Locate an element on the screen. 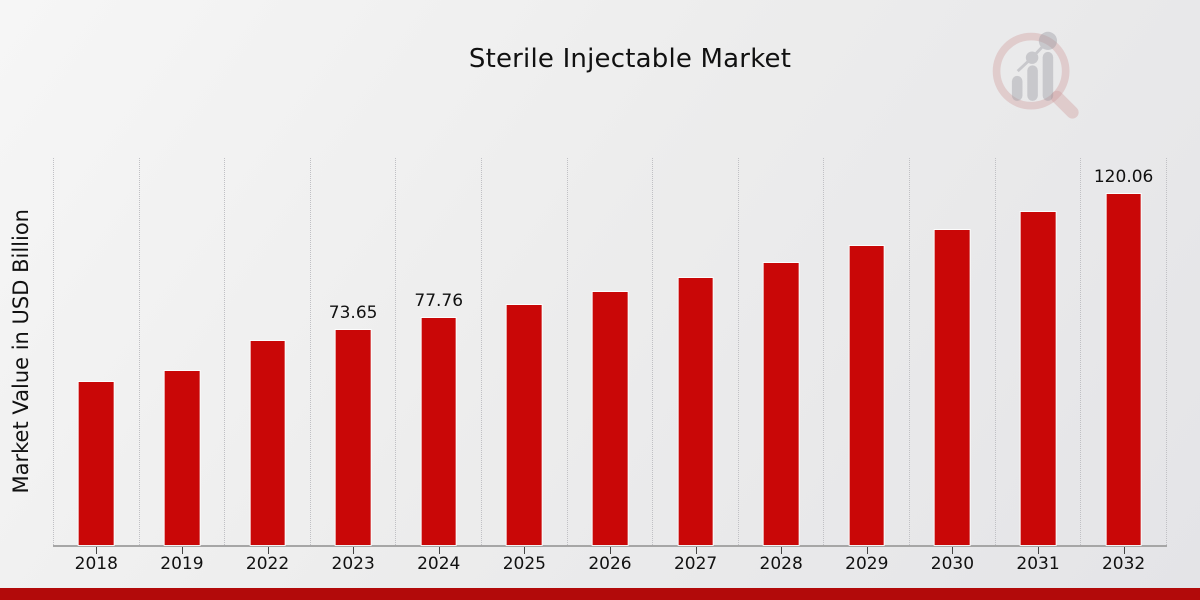 Image resolution: width=1200 pixels, height=600 pixels. category-slot: 2030 is located at coordinates (952, 366).